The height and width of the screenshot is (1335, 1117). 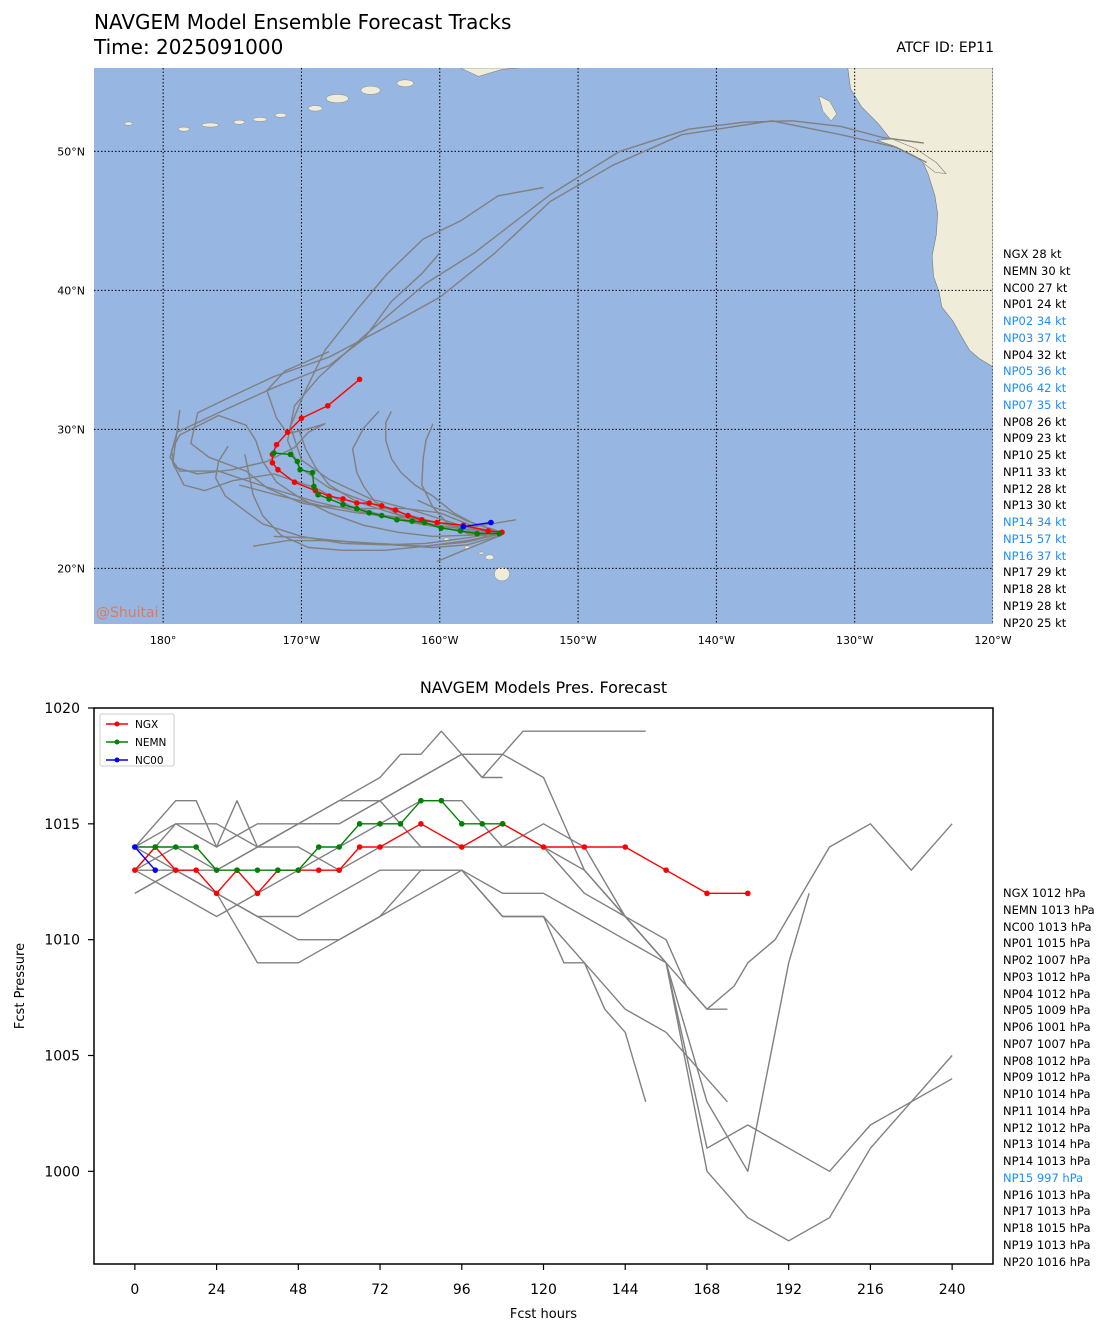 What do you see at coordinates (380, 1290) in the screenshot?
I see `x-tick-label: 72` at bounding box center [380, 1290].